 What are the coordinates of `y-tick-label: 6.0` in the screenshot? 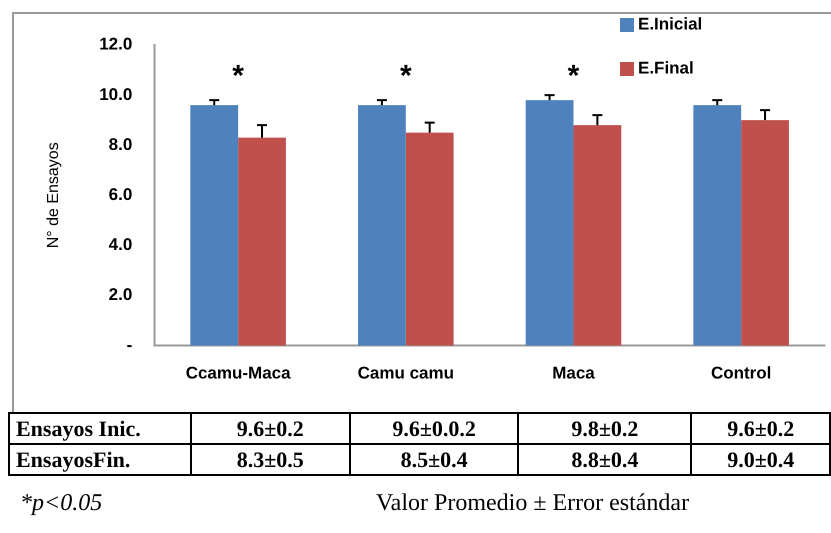 It's located at (120, 194).